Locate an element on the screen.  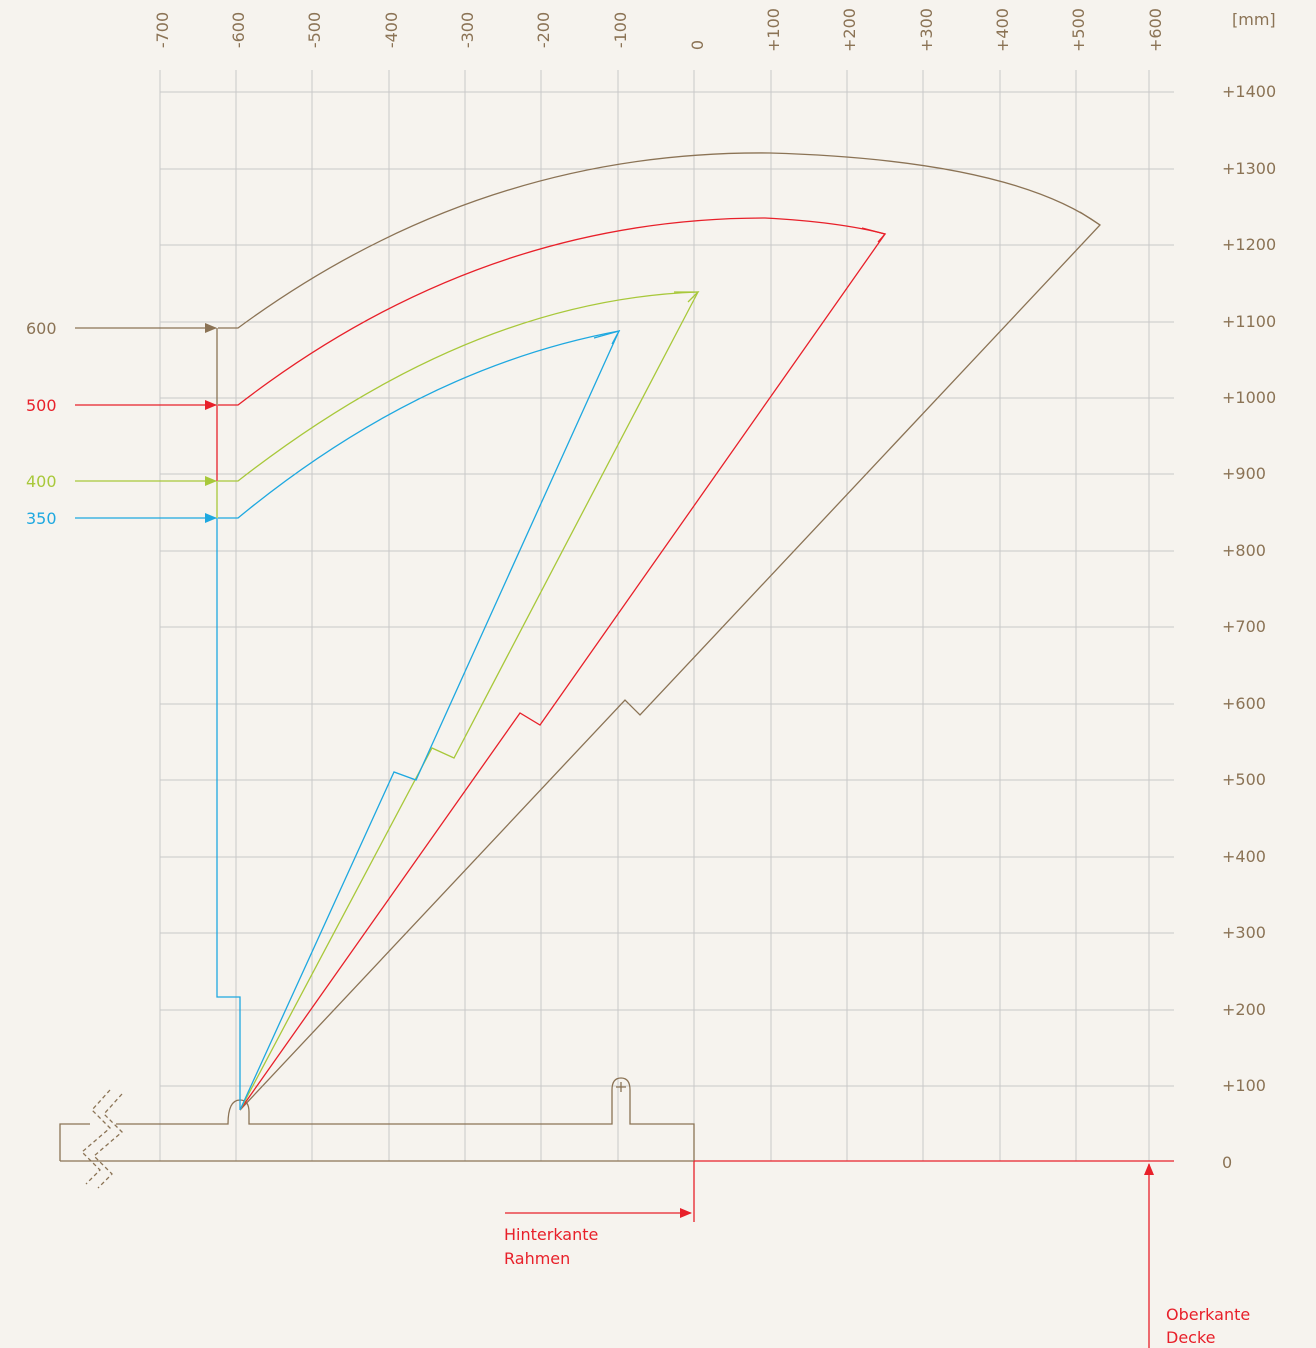
x-tick-label: +500 is located at coordinates (1078, 30).